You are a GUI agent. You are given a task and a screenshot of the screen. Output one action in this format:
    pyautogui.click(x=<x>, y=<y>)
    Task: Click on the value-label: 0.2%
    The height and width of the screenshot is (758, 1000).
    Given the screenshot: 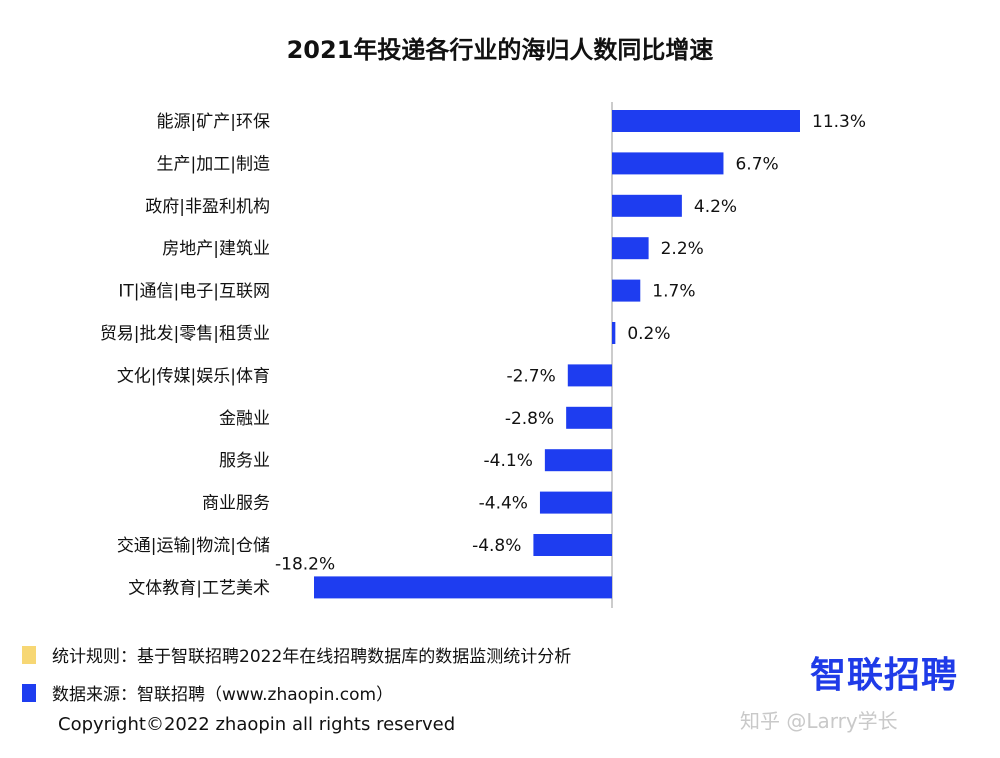 What is the action you would take?
    pyautogui.click(x=648, y=334)
    